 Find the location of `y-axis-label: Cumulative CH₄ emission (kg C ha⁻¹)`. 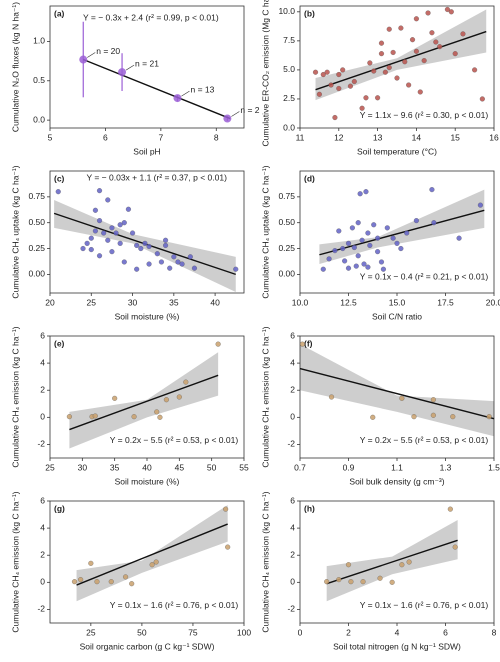

y-axis-label: Cumulative CH₄ emission (kg C ha⁻¹) is located at coordinates (265, 396).